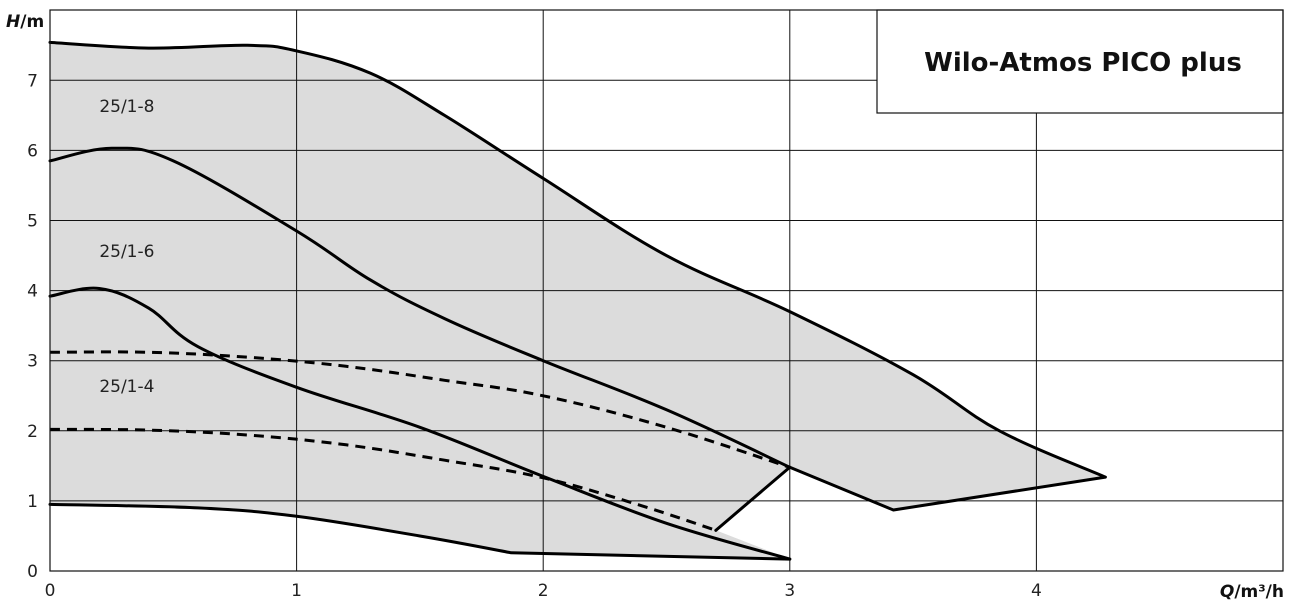  I want to click on x-axis-label: Q/m³/h, so click(1252, 592).